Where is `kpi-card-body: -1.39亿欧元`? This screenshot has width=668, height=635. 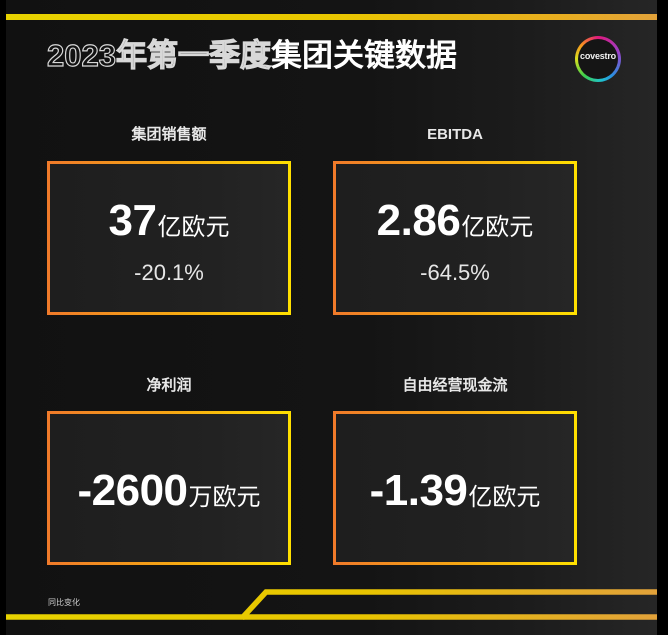 kpi-card-body: -1.39亿欧元 is located at coordinates (455, 488).